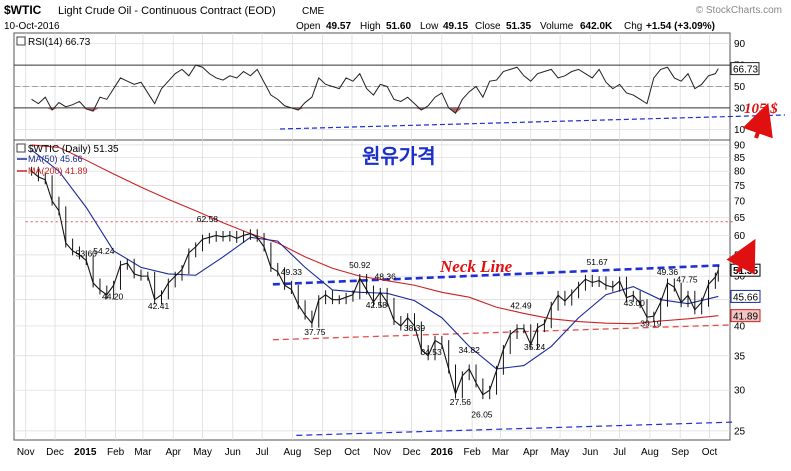  I want to click on low-value: 49.15, so click(455, 26).